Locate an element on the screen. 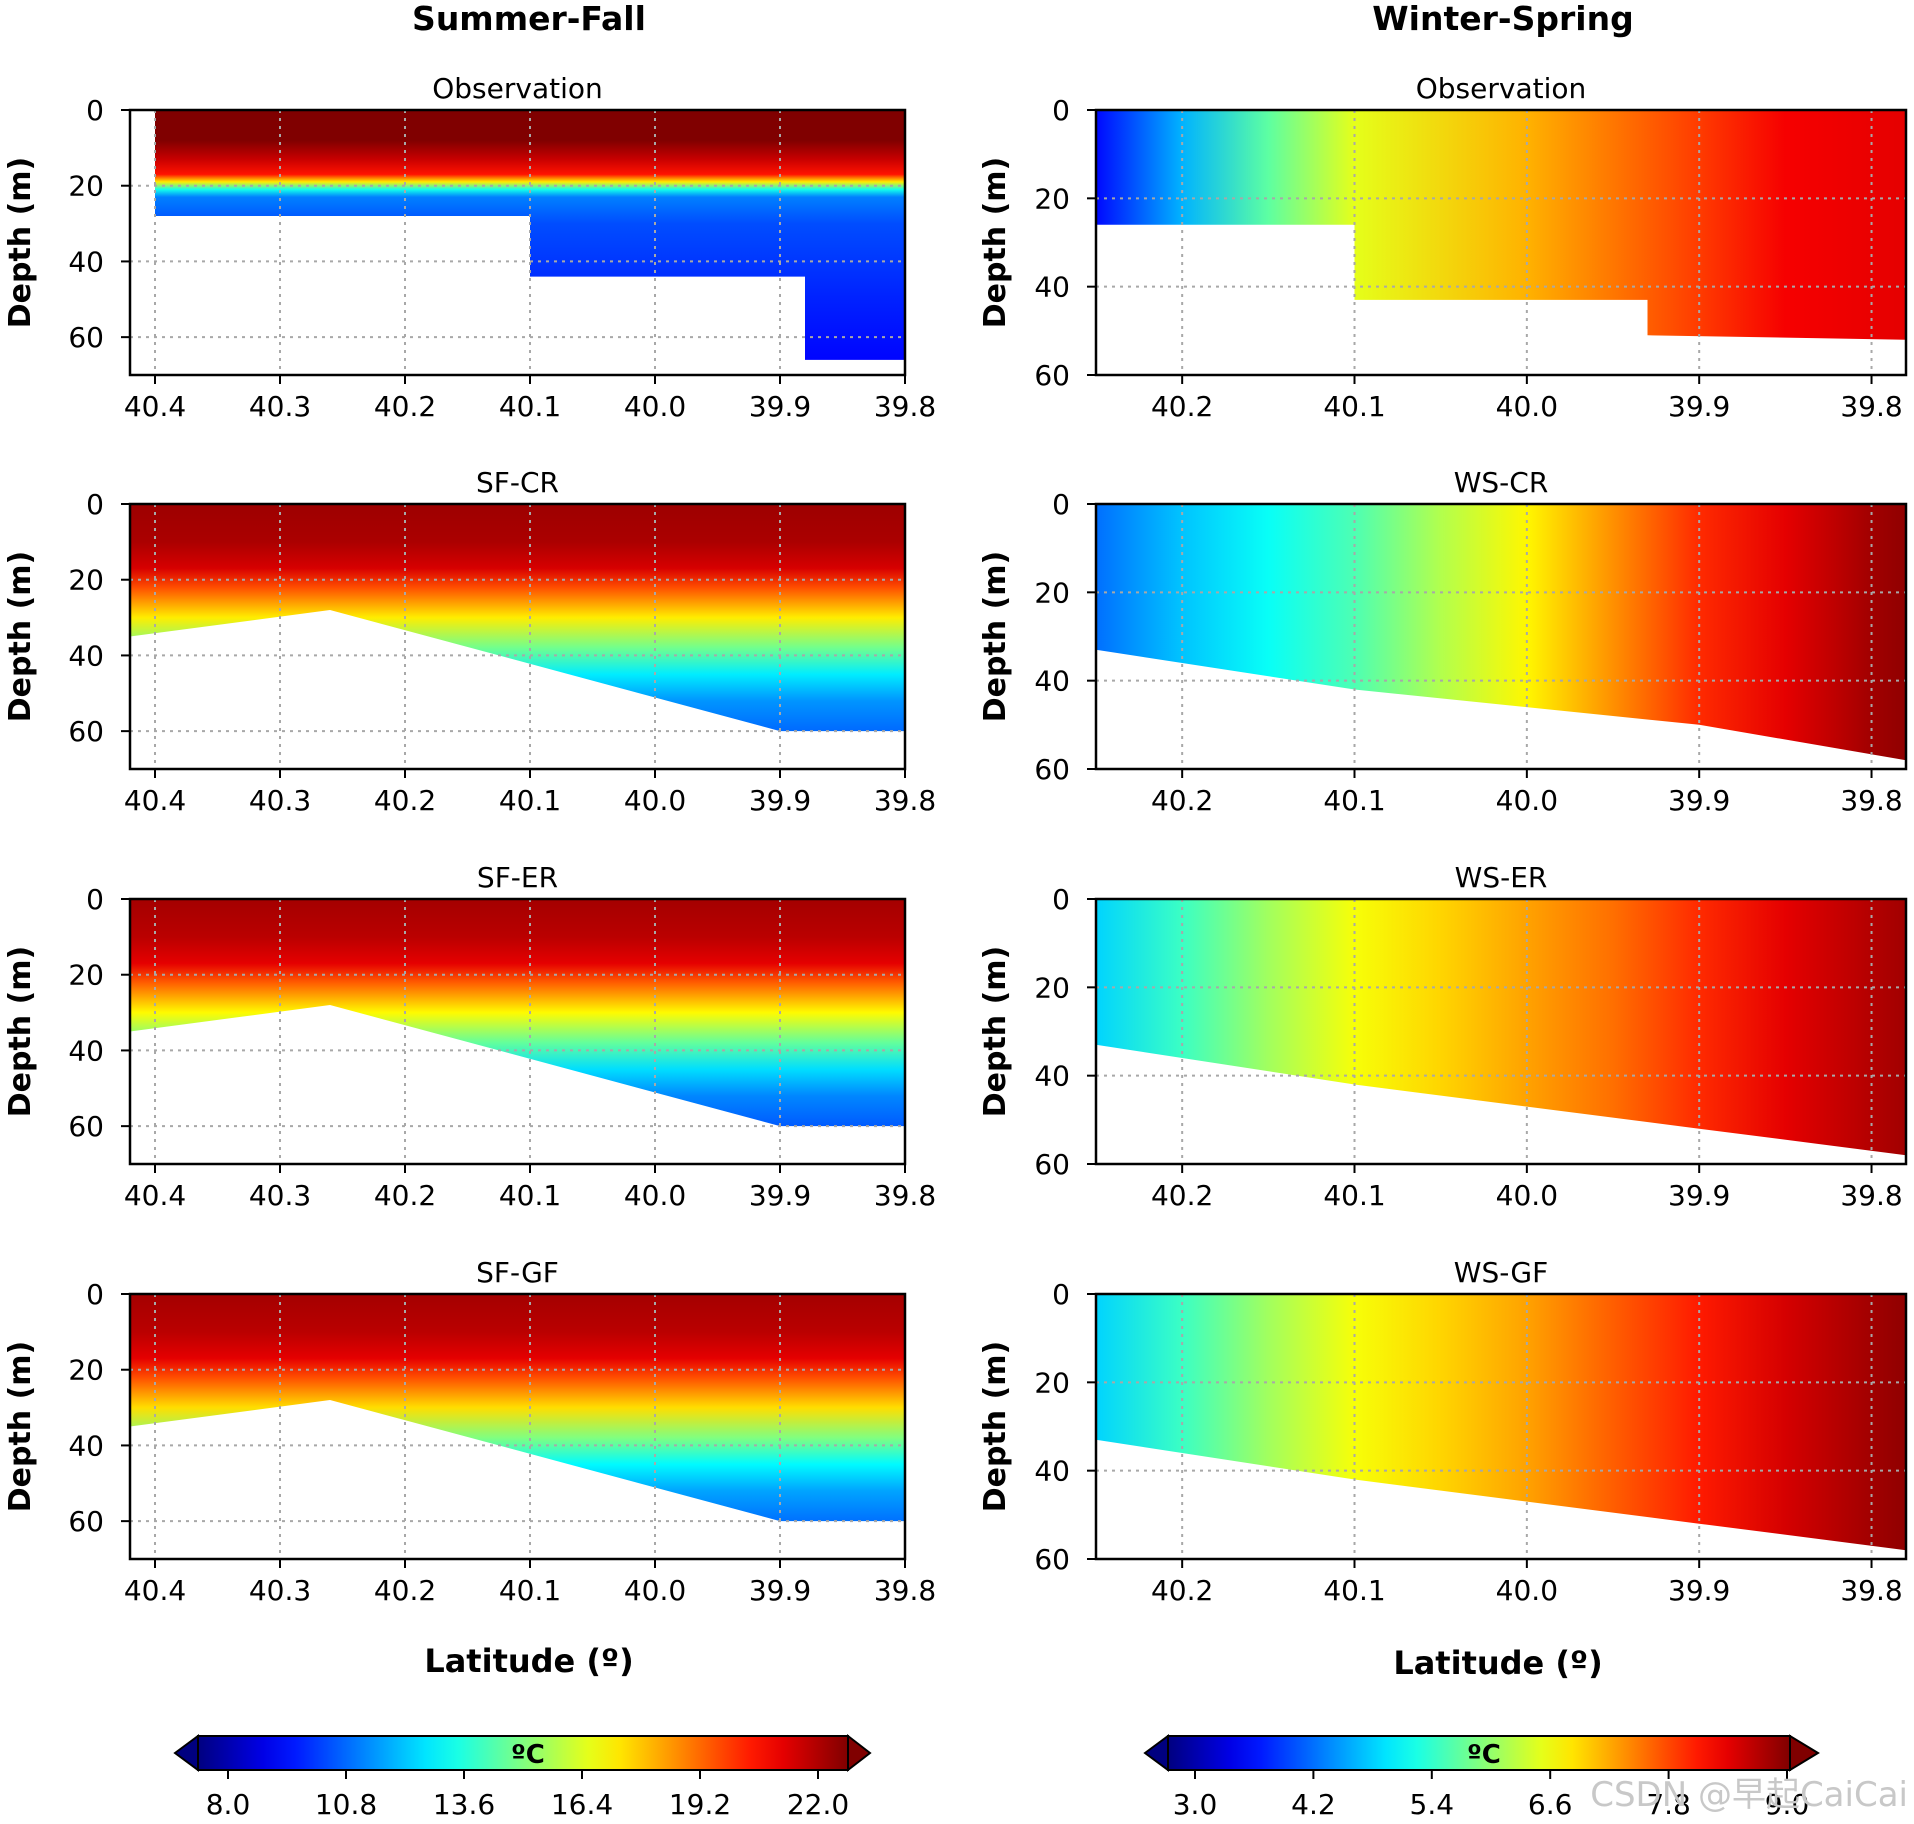 The image size is (1914, 1824). panel-title: SF-ER is located at coordinates (517, 877).